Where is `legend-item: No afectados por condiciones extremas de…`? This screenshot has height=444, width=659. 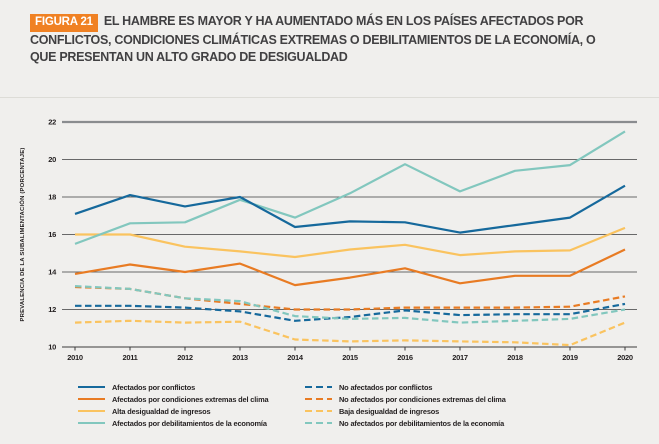
legend-item: No afectados por condiciones extremas de… is located at coordinates (405, 399).